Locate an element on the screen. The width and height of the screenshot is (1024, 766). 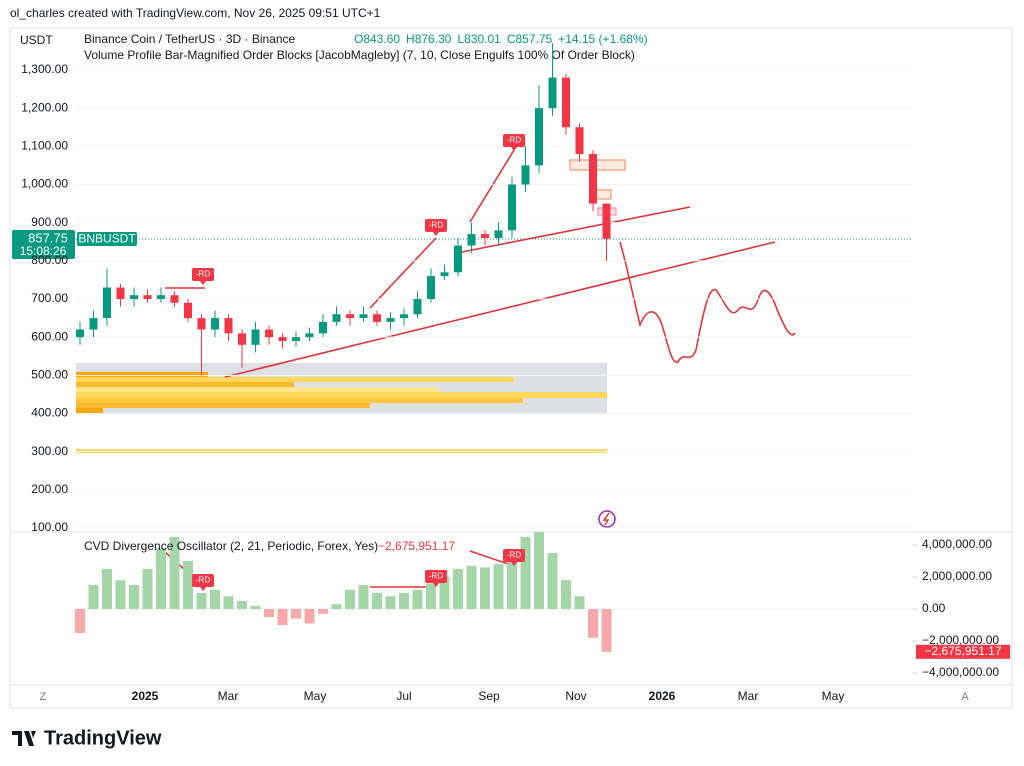
y-tick-label: 700.00 is located at coordinates (49, 298).